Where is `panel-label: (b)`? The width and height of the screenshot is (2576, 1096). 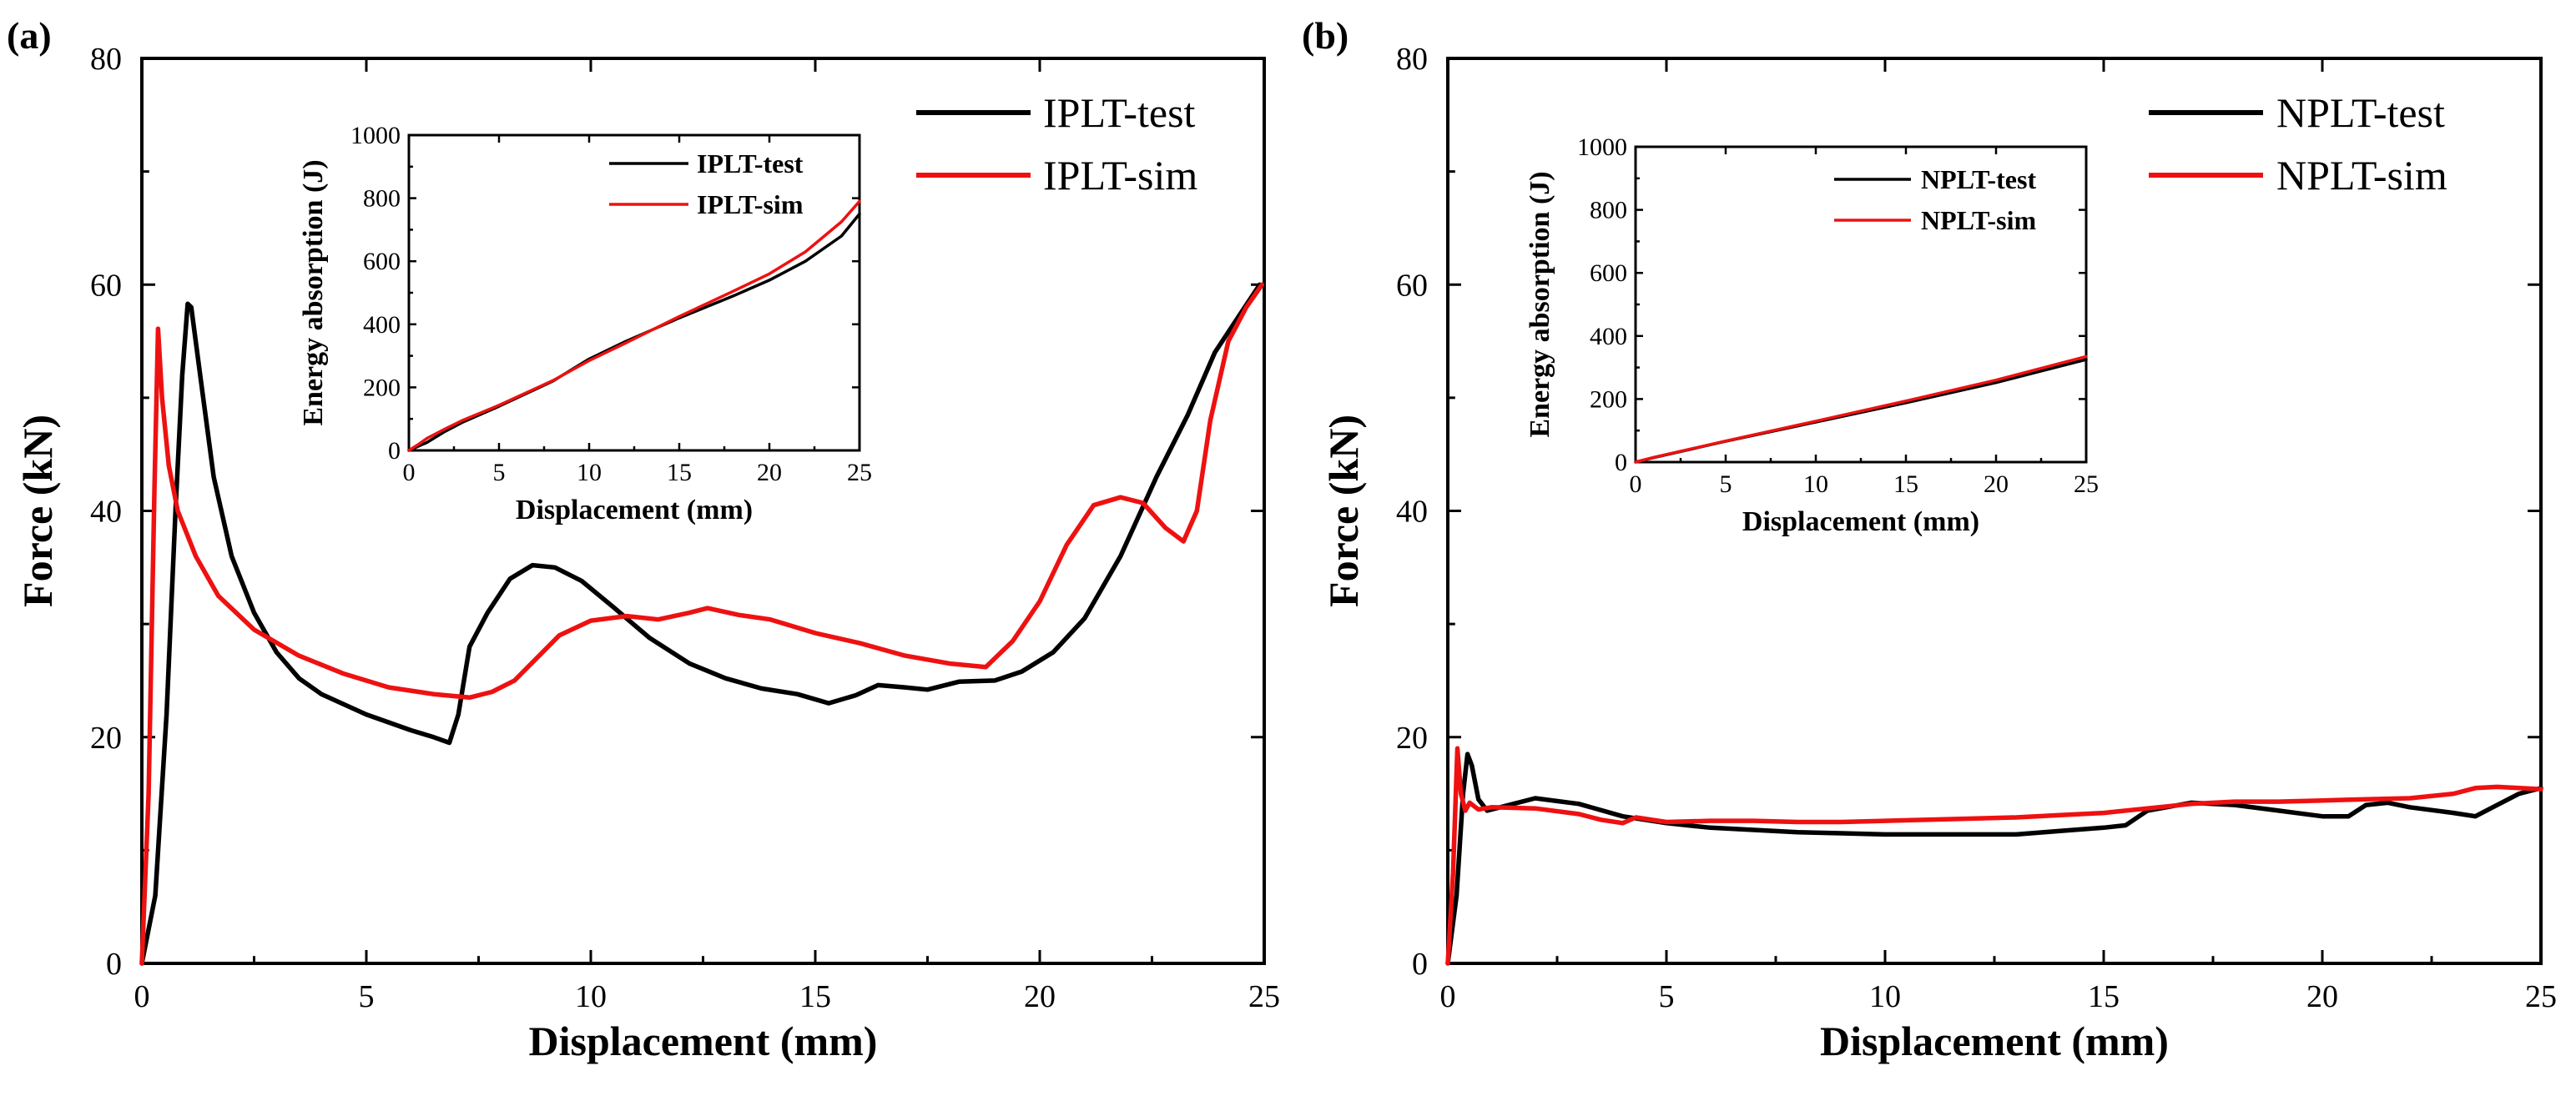 panel-label: (b) is located at coordinates (1325, 35).